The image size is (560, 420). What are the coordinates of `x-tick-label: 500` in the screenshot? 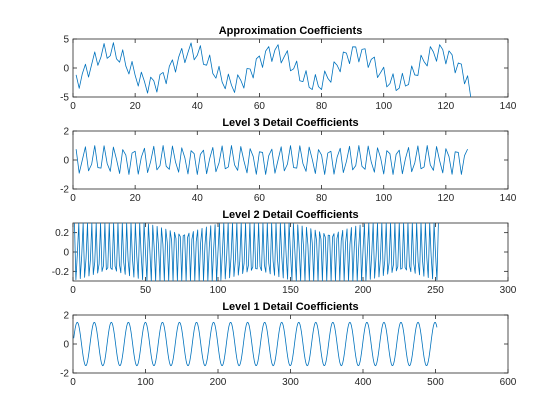 It's located at (435, 382).